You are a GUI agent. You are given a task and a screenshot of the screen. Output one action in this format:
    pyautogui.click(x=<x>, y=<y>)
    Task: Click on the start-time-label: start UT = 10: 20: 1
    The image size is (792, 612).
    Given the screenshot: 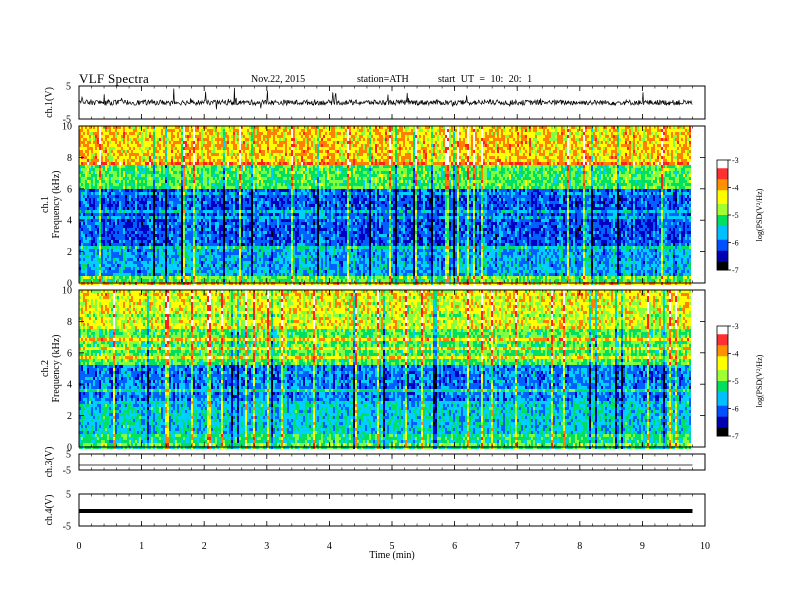 What is the action you would take?
    pyautogui.click(x=485, y=79)
    